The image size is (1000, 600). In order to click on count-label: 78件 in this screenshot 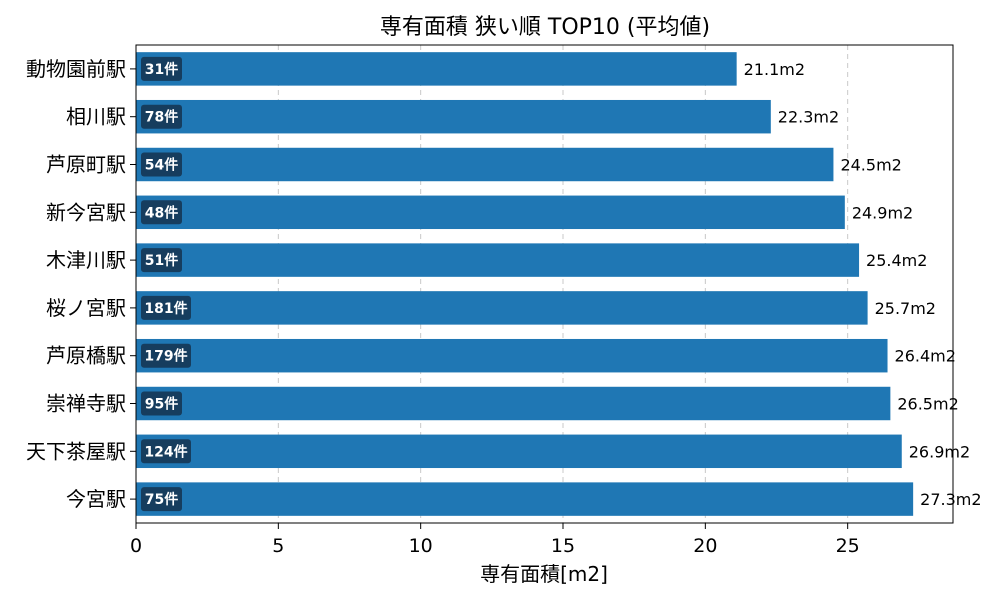, I will do `click(161, 117)`.